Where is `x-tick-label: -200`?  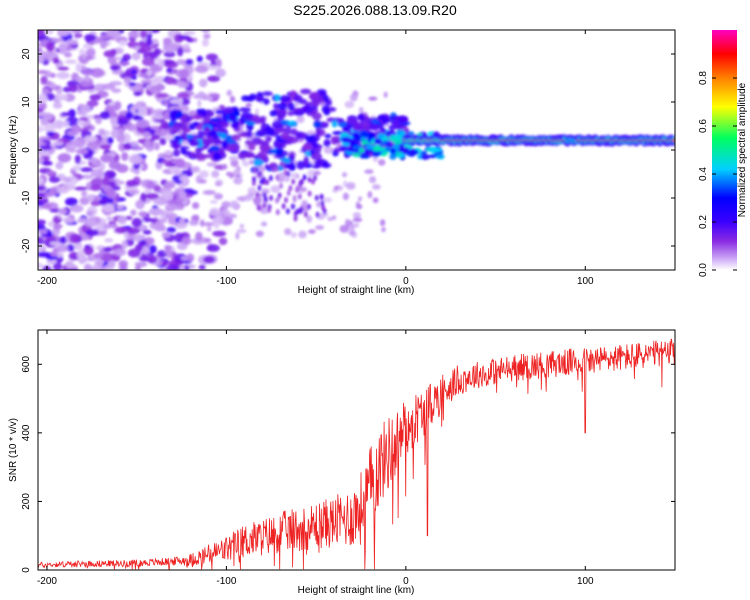 x-tick-label: -200 is located at coordinates (47, 281).